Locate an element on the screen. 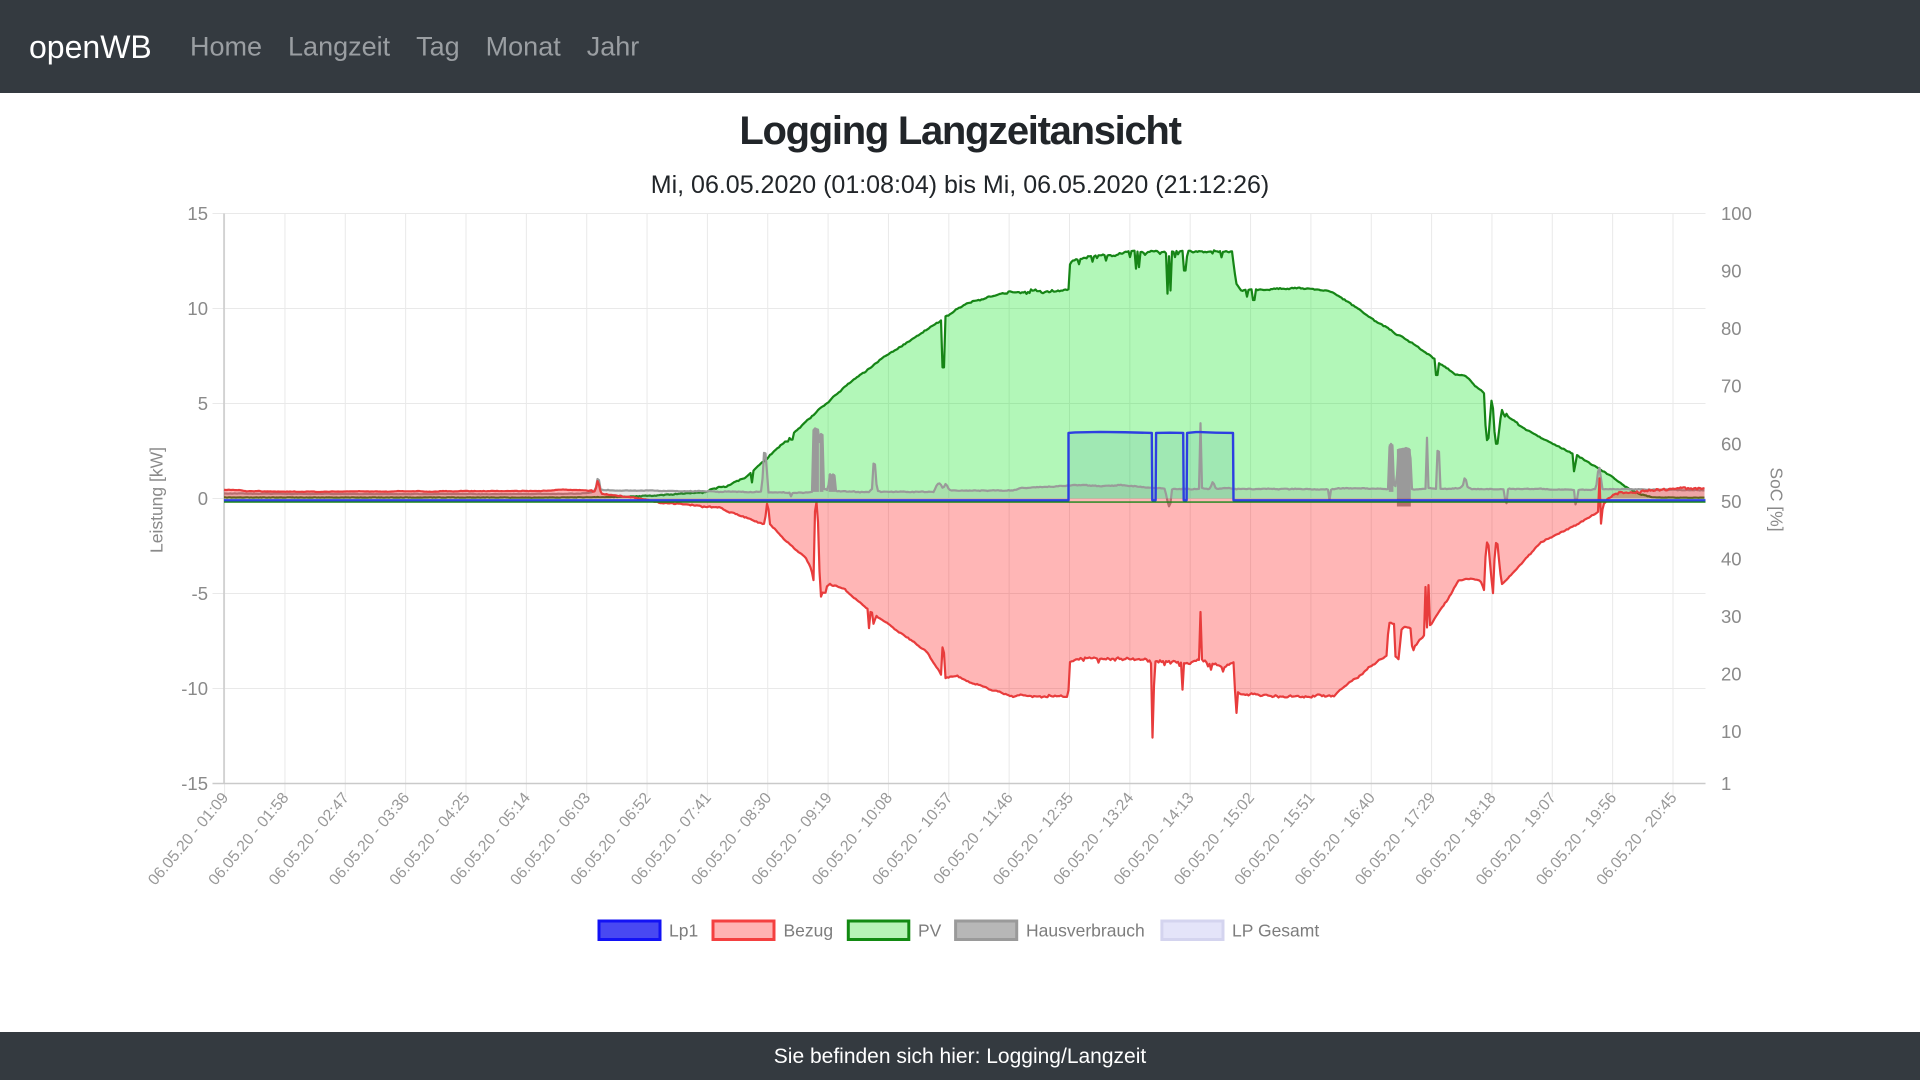  svg-text: LP Gesamt is located at coordinates (1275, 931).